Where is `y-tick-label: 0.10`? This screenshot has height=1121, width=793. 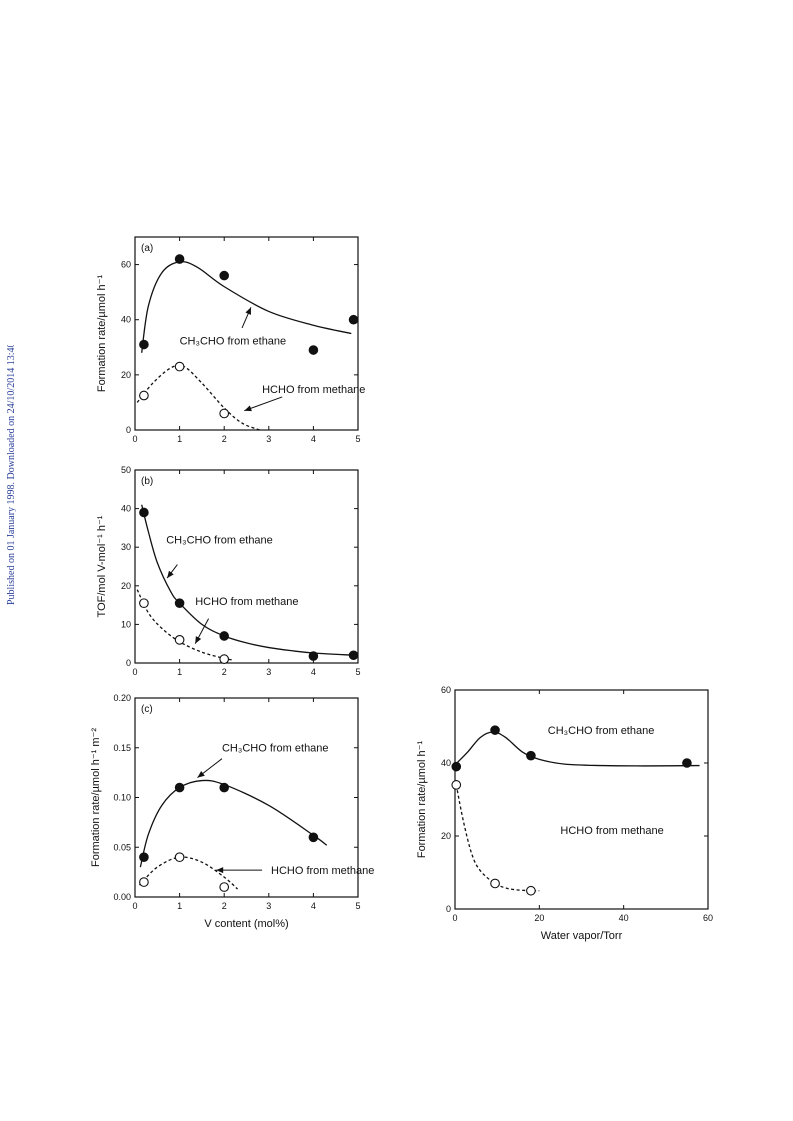
y-tick-label: 0.10 is located at coordinates (122, 798).